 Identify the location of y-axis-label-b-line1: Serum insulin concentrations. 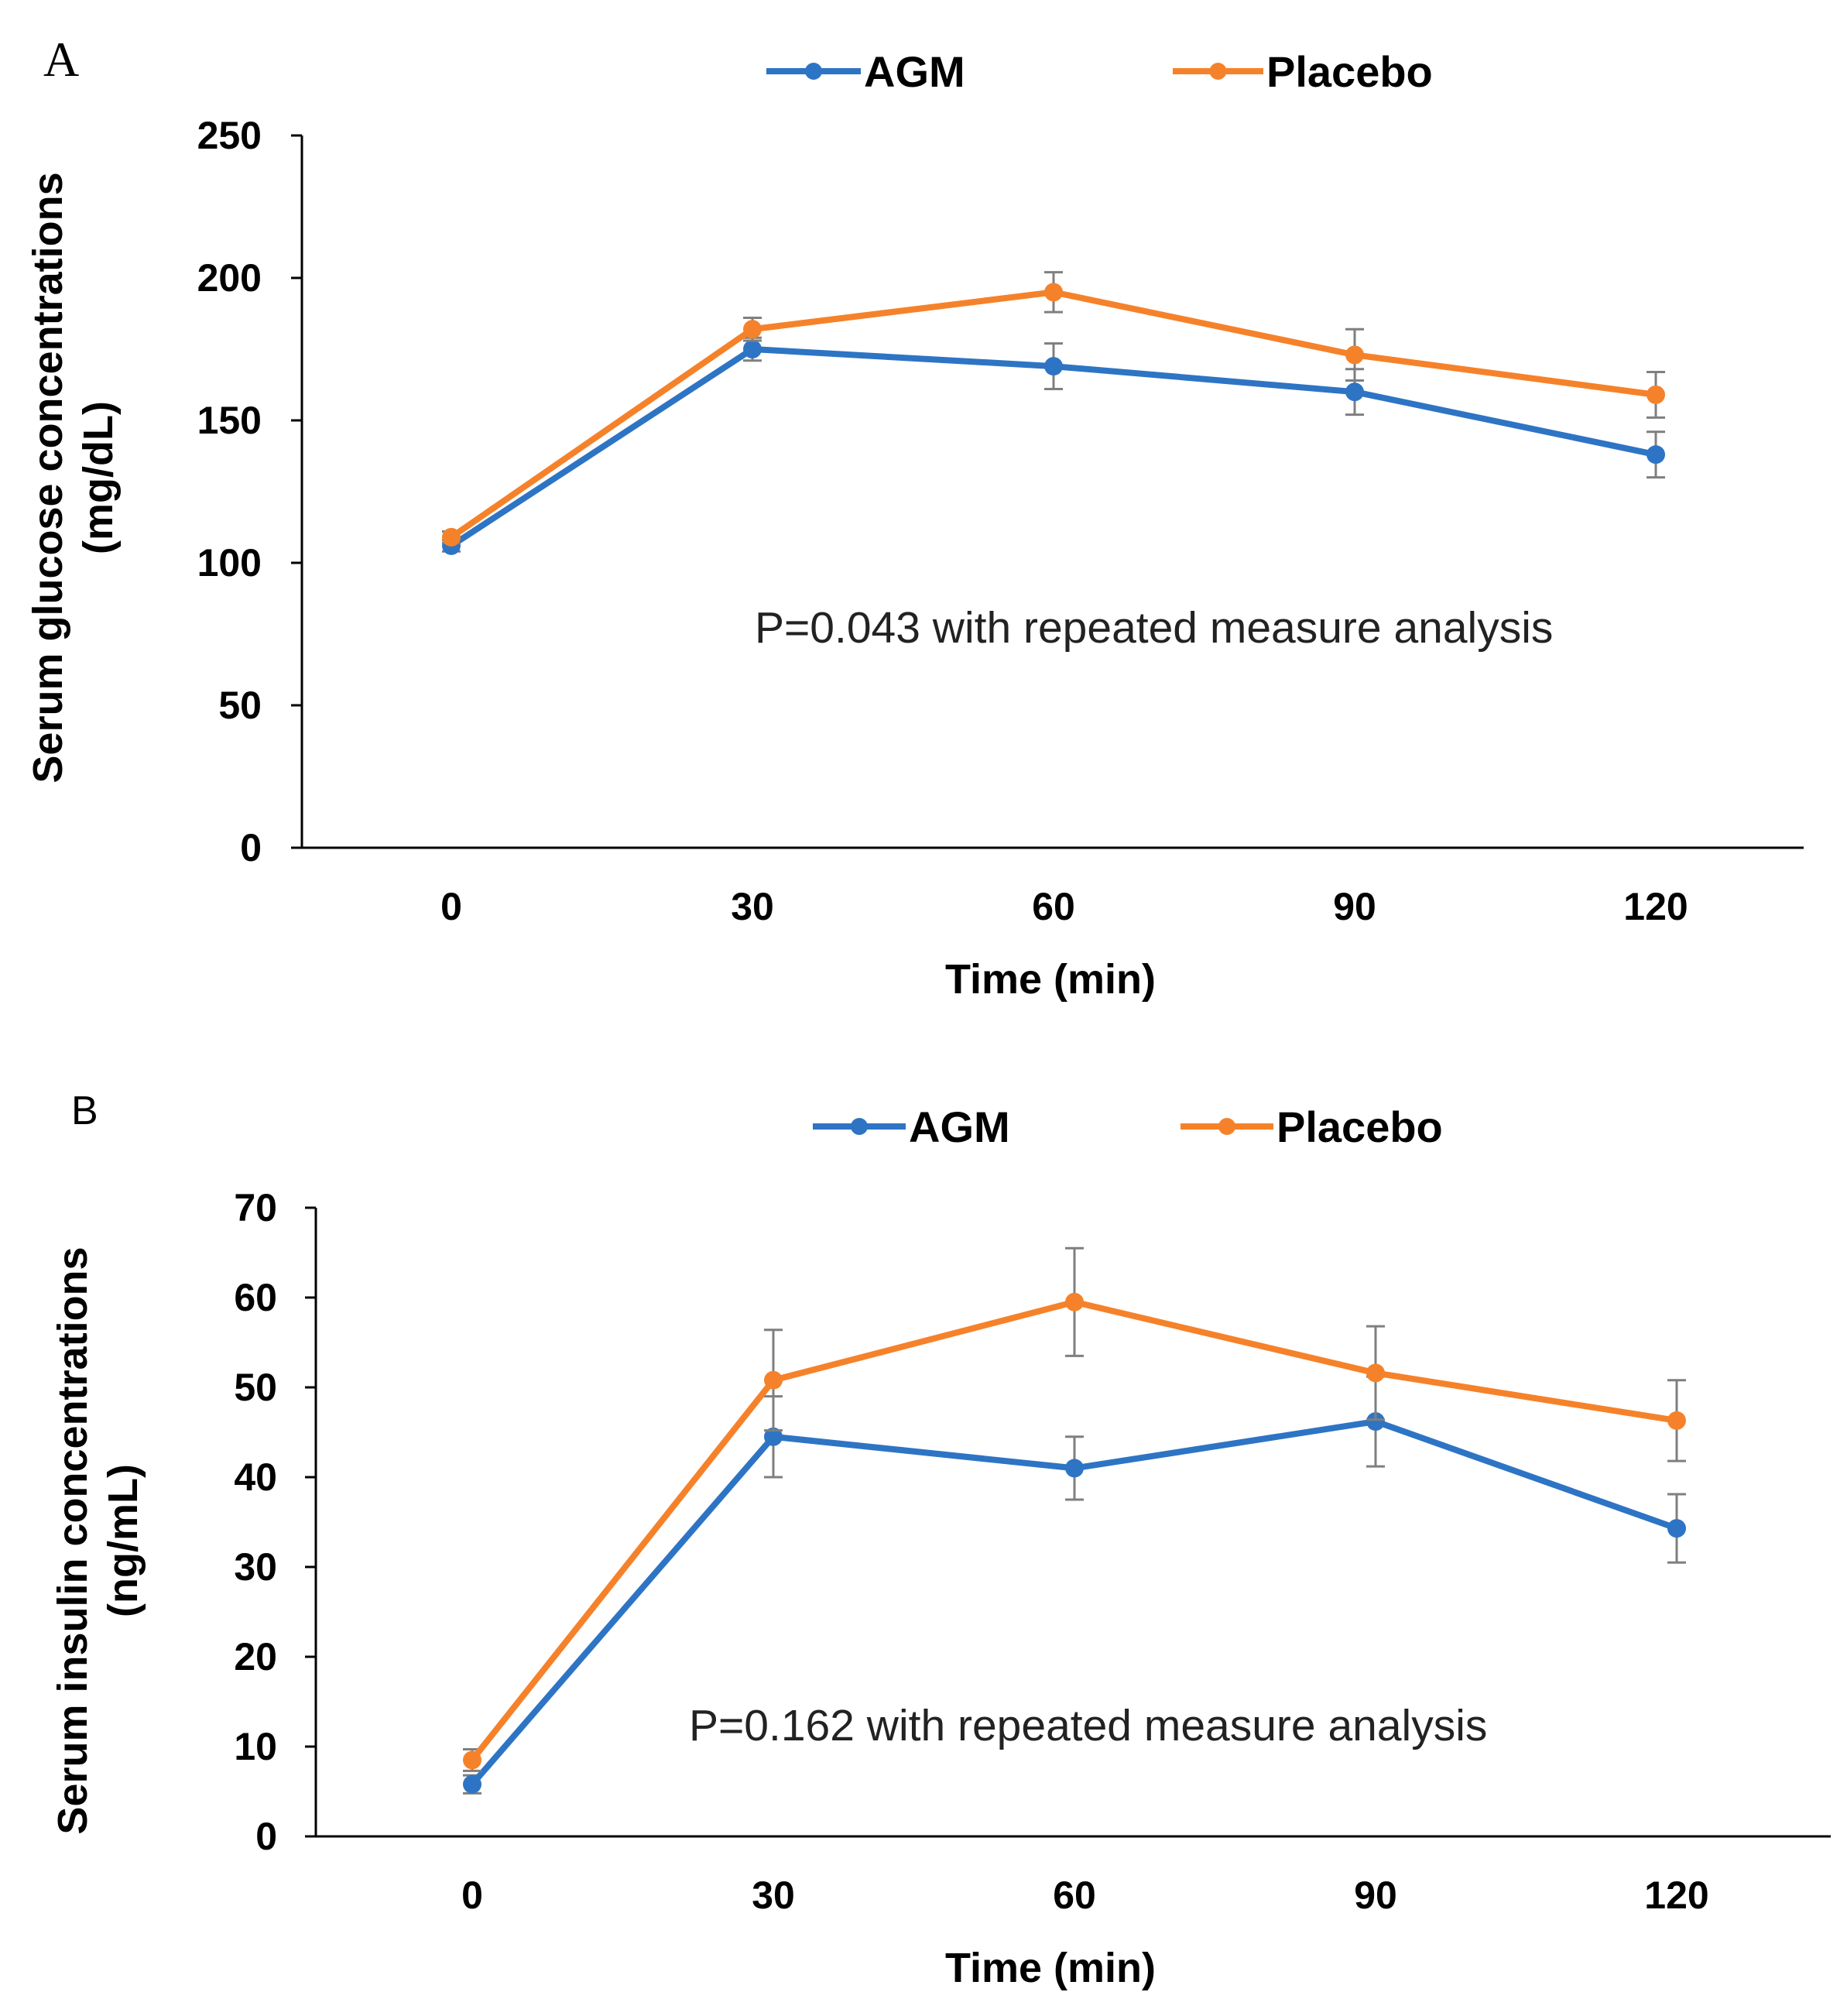
(73, 1540).